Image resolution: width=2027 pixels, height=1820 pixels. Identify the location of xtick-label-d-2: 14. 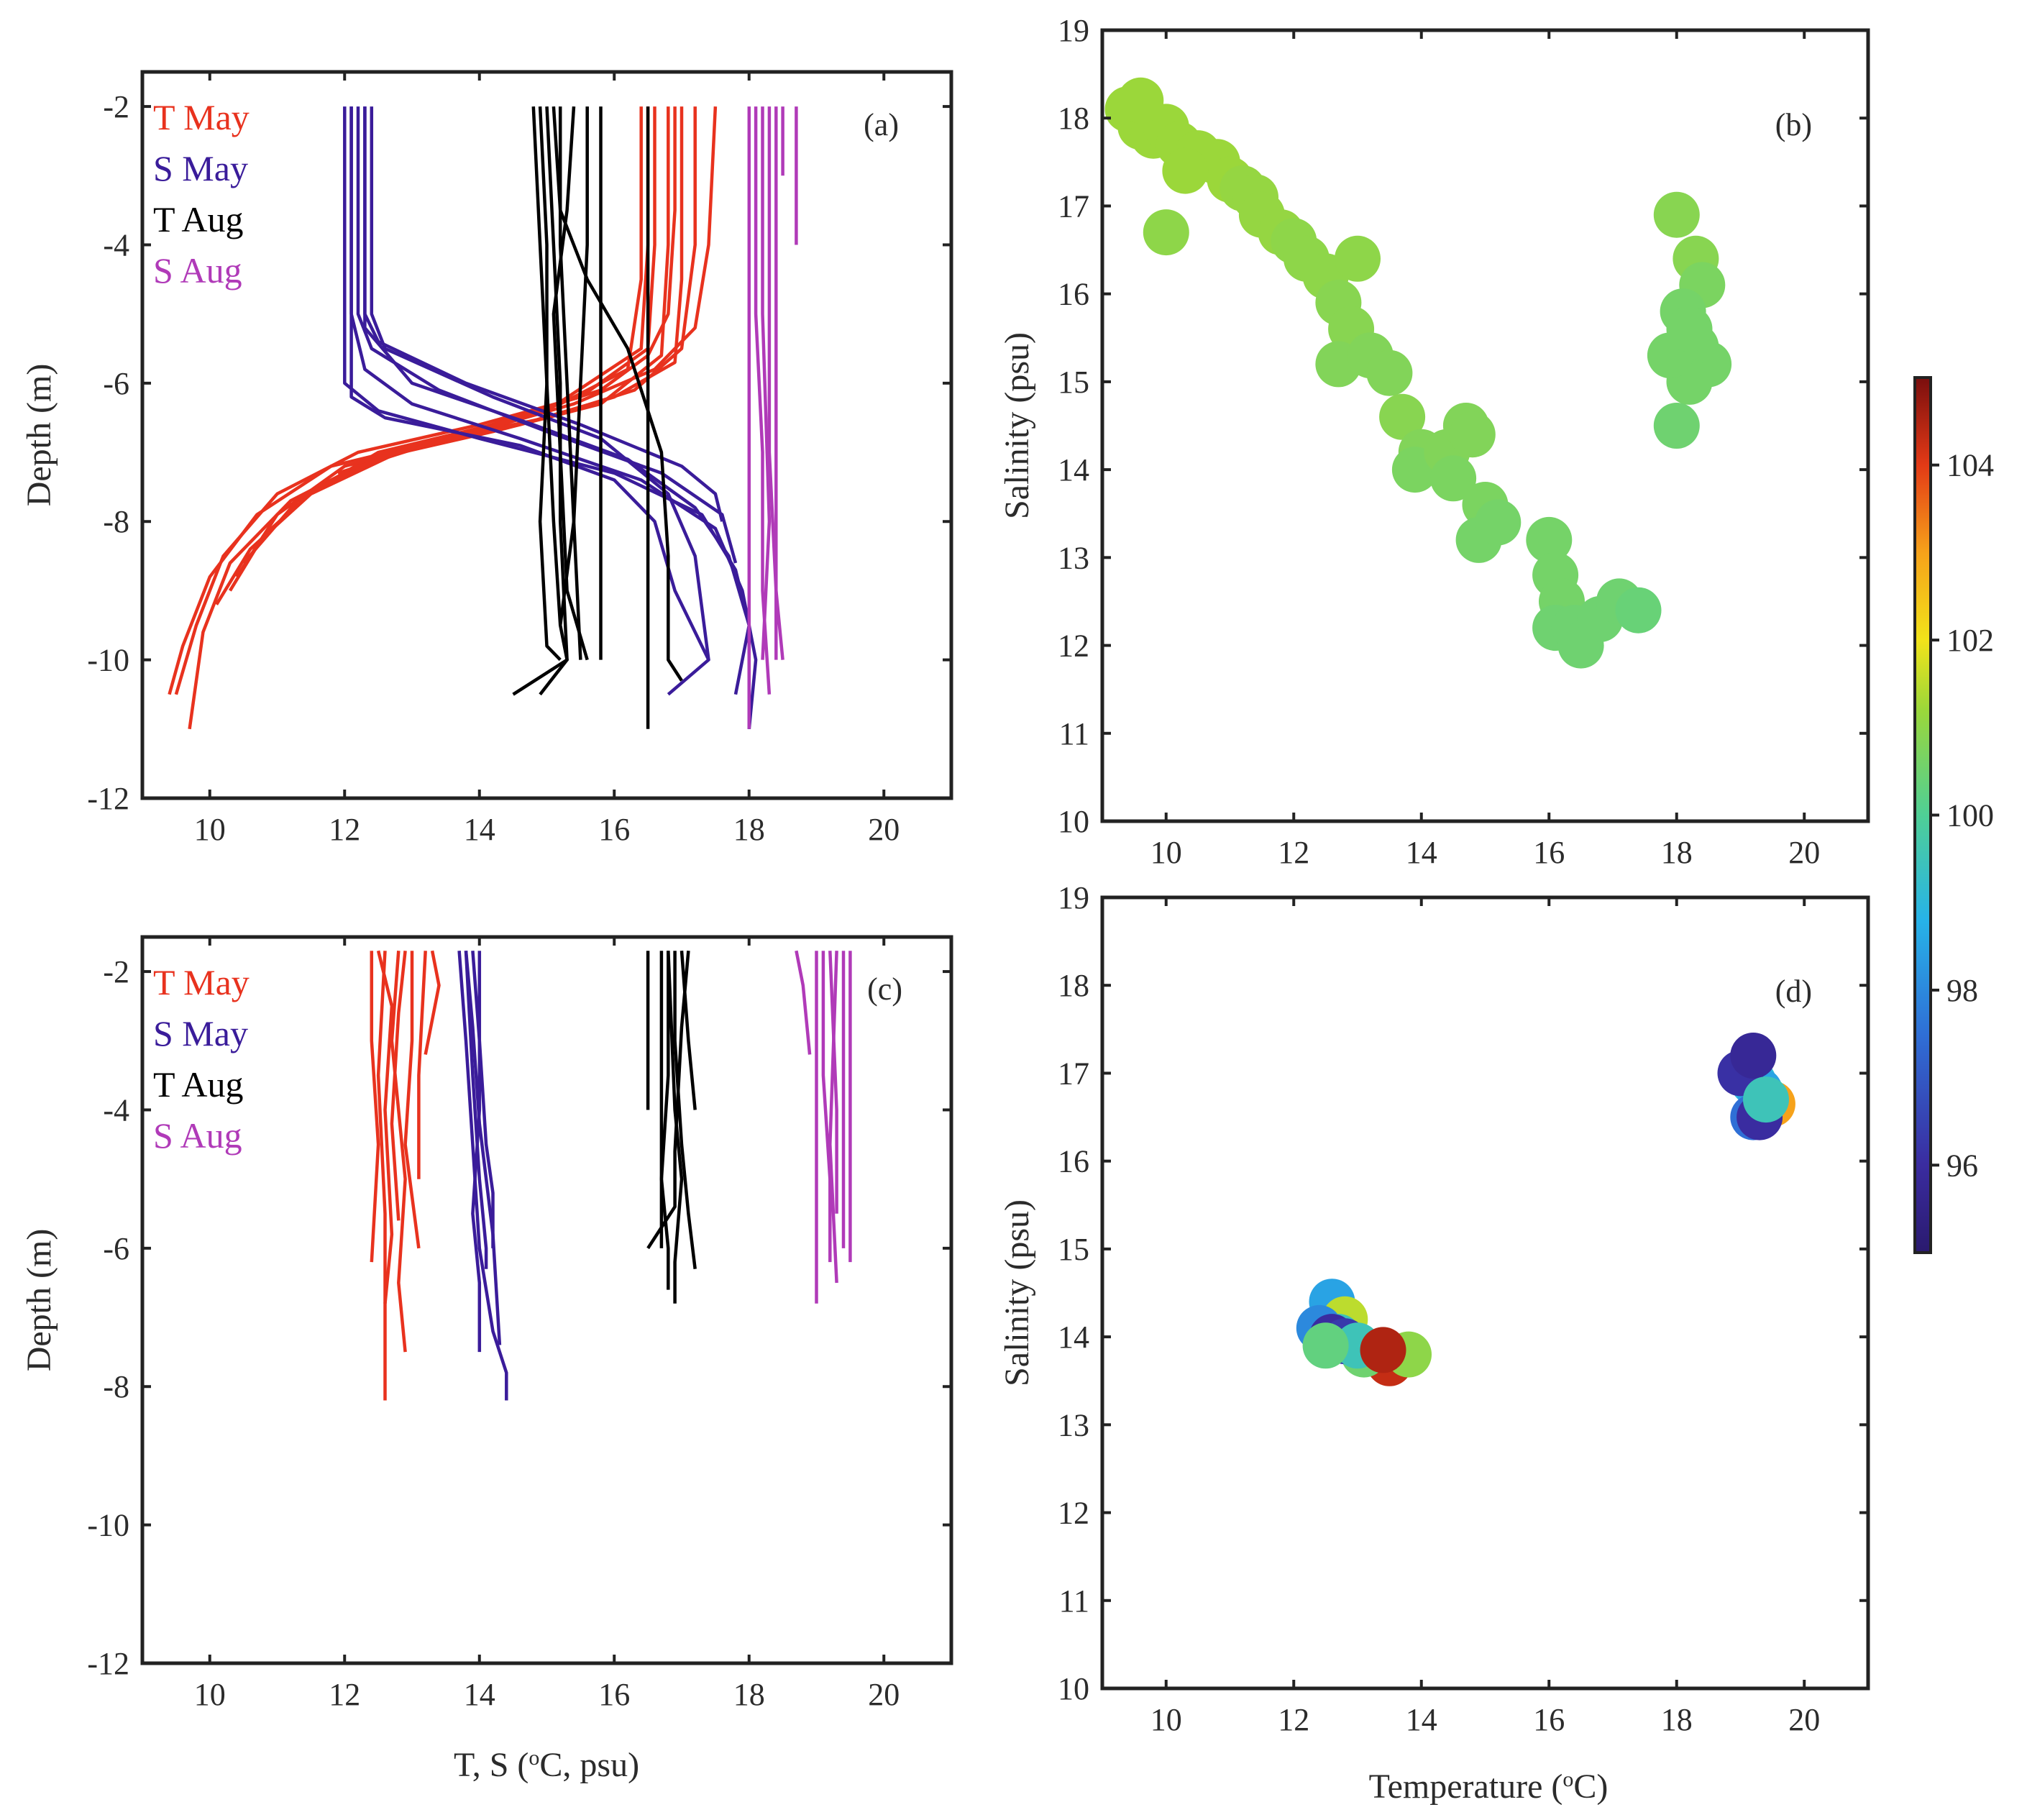
(1421, 1719).